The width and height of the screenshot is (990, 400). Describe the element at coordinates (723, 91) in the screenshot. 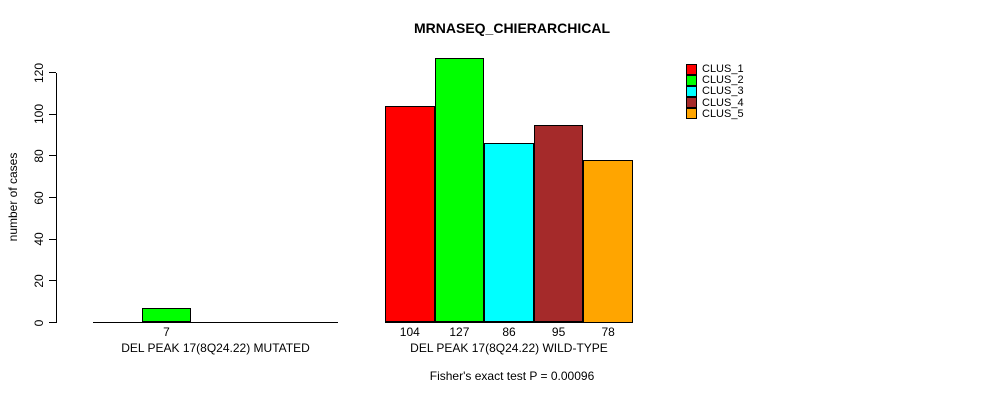

I see `legend-label: CLUS_3` at that location.